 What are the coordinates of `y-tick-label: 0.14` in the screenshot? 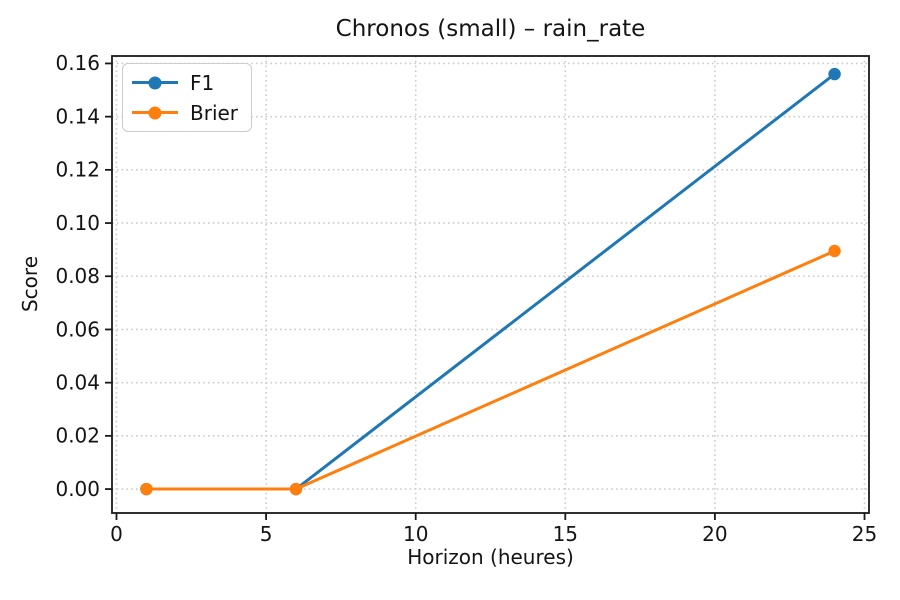 It's located at (77, 116).